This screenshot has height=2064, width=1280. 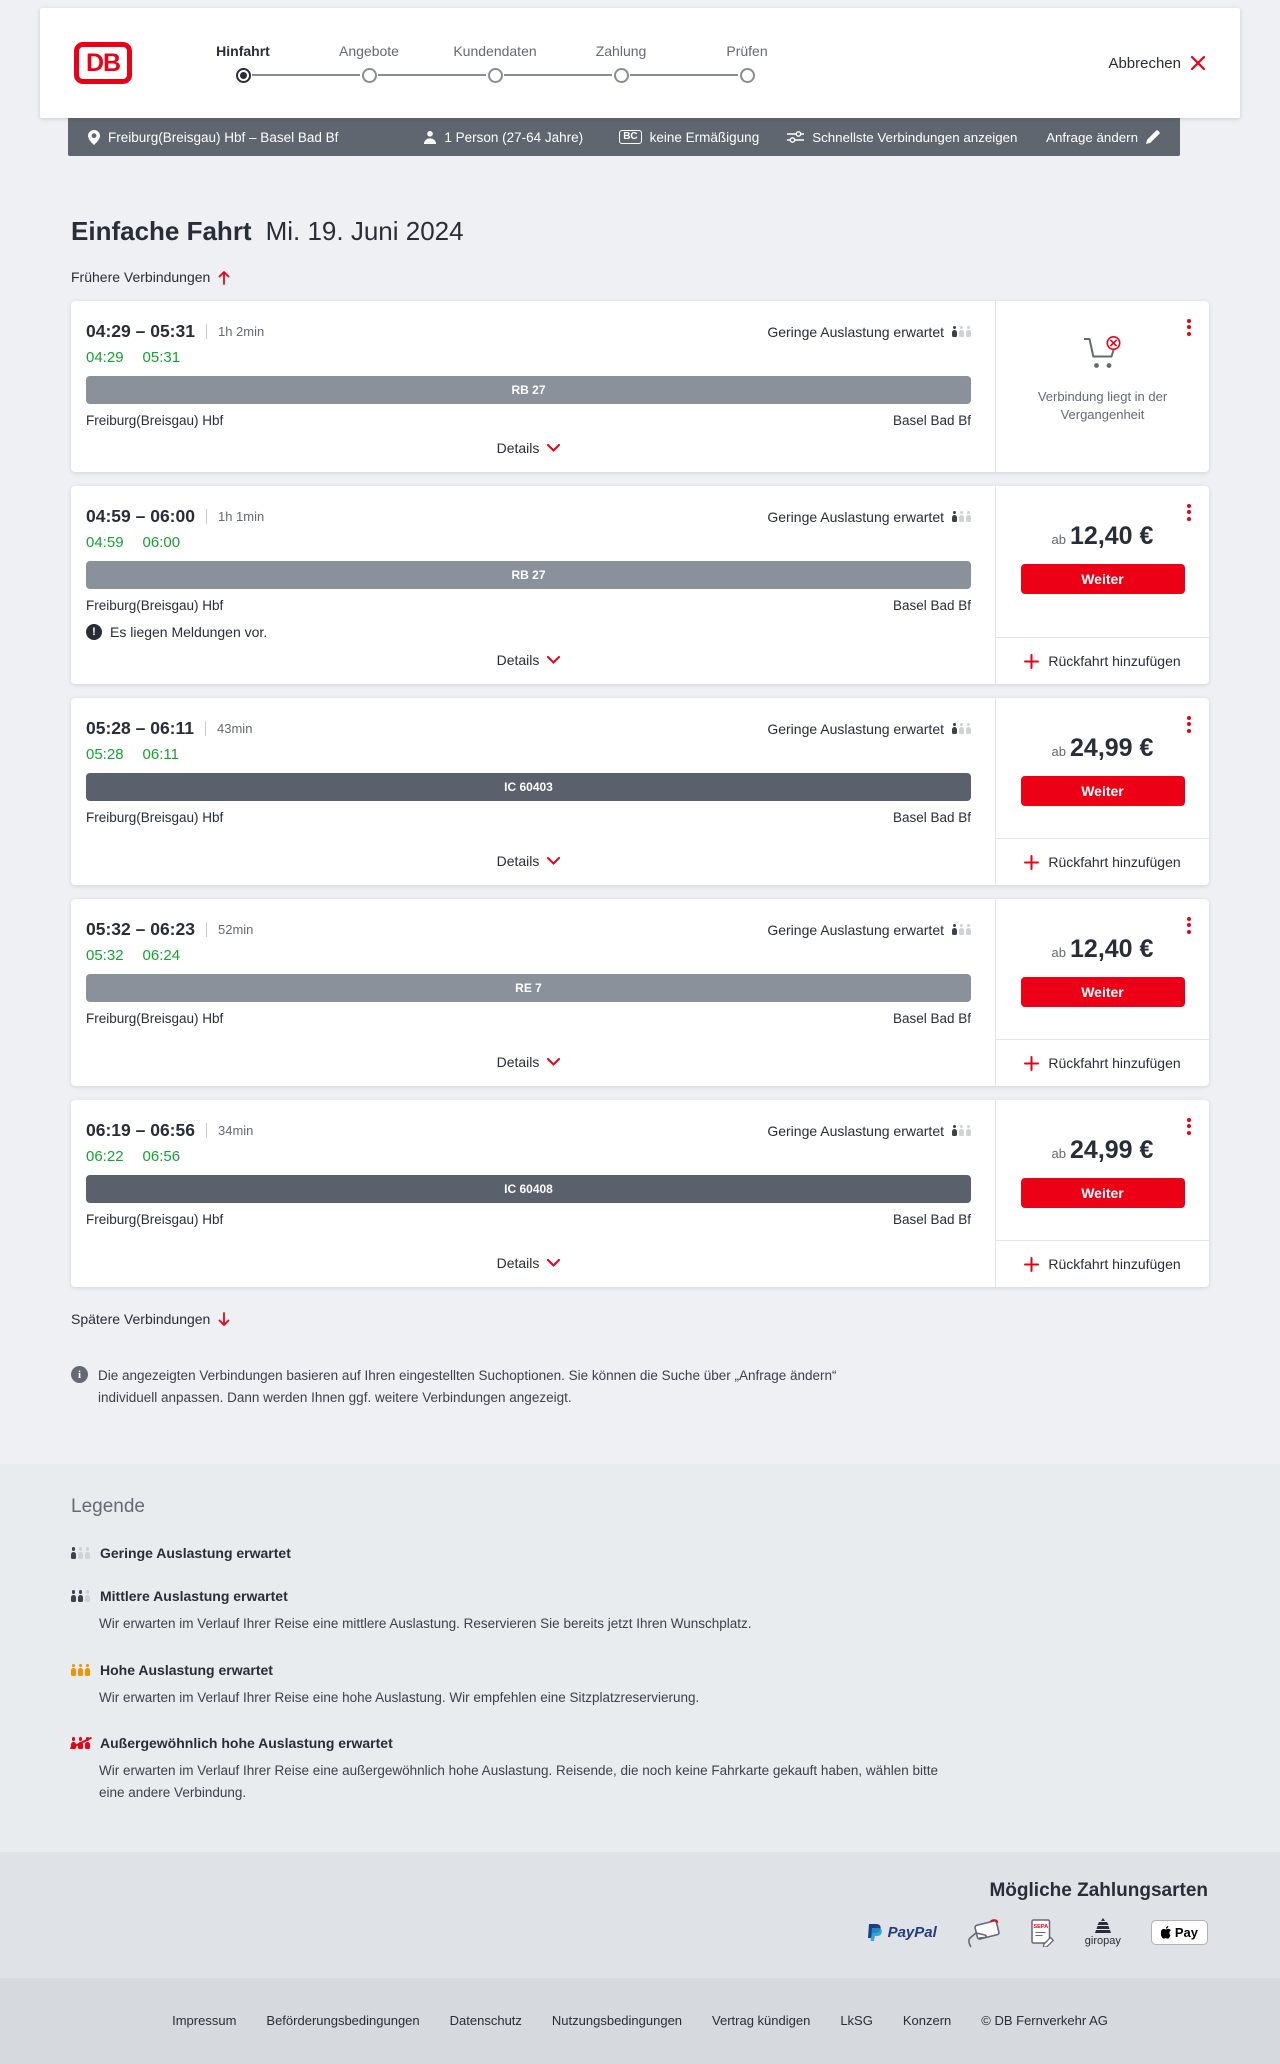 What do you see at coordinates (161, 955) in the screenshot?
I see `realtime-arrival: 06:24` at bounding box center [161, 955].